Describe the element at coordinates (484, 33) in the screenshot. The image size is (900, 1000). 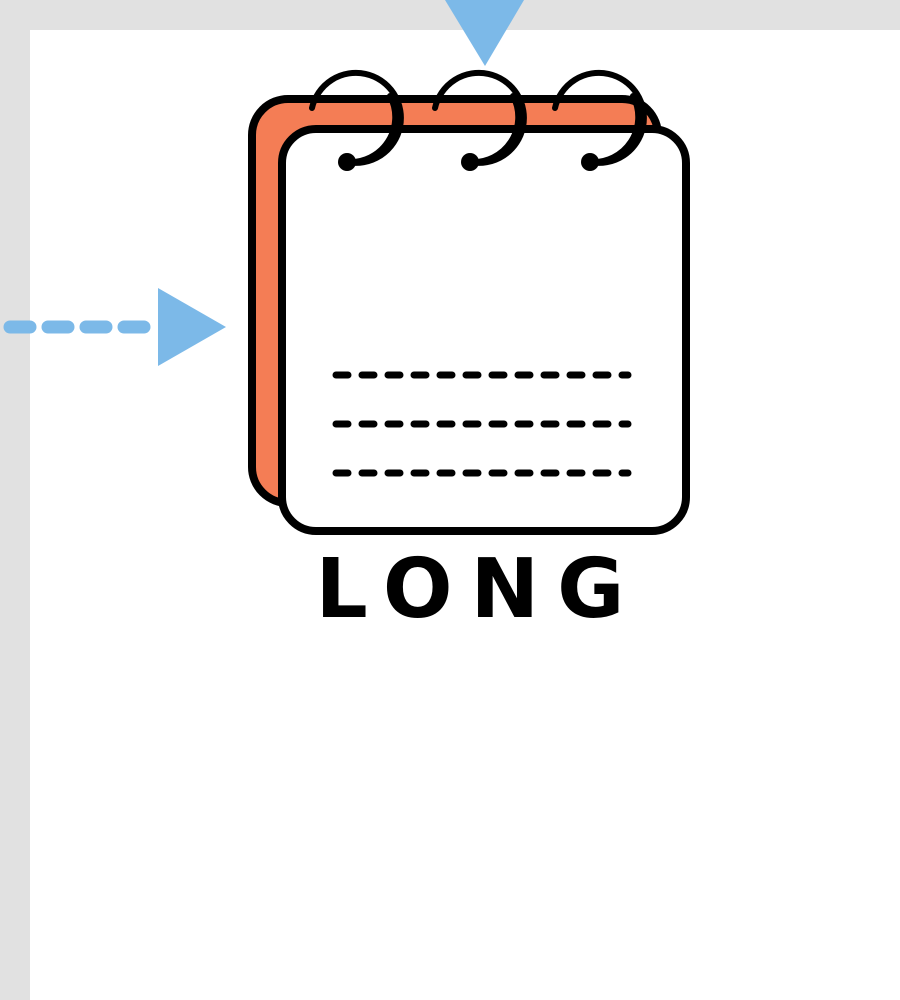
I see `triangle-down-icon` at that location.